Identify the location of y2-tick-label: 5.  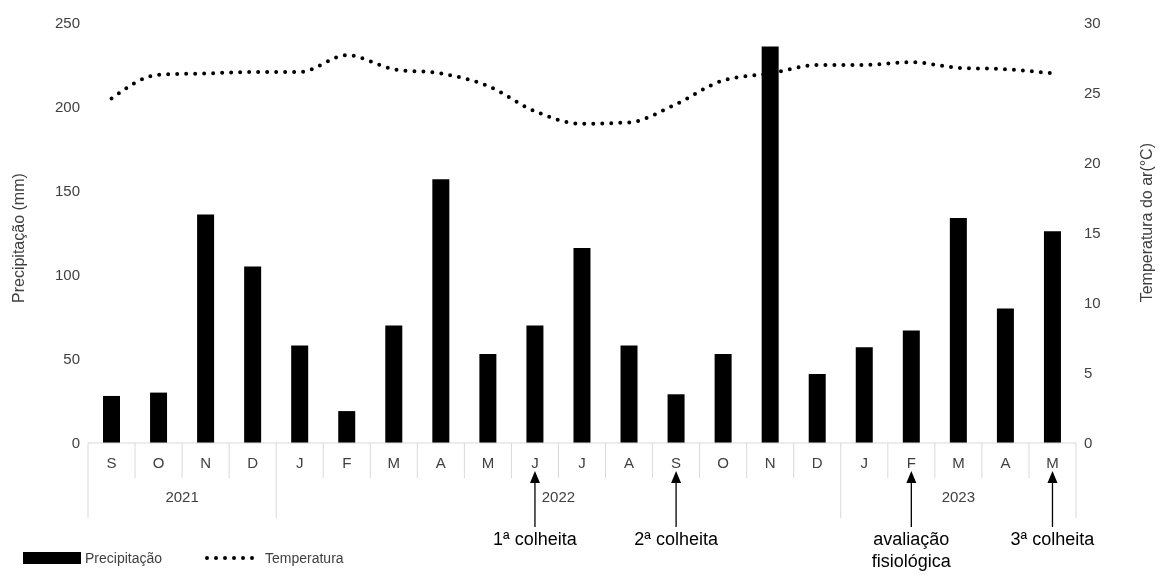
(1088, 373).